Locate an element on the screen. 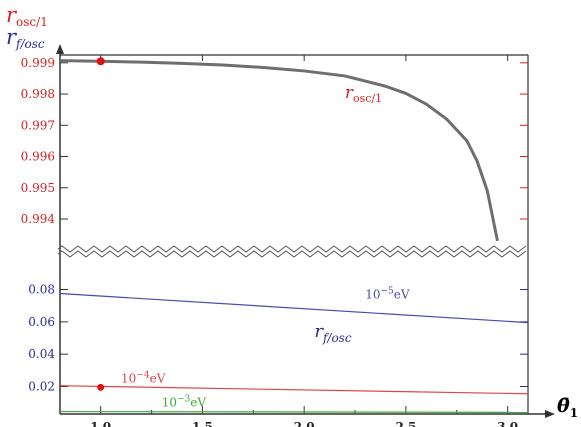 Image resolution: width=581 pixels, height=427 pixels. series-group-label-rf: rf/osc is located at coordinates (332, 333).